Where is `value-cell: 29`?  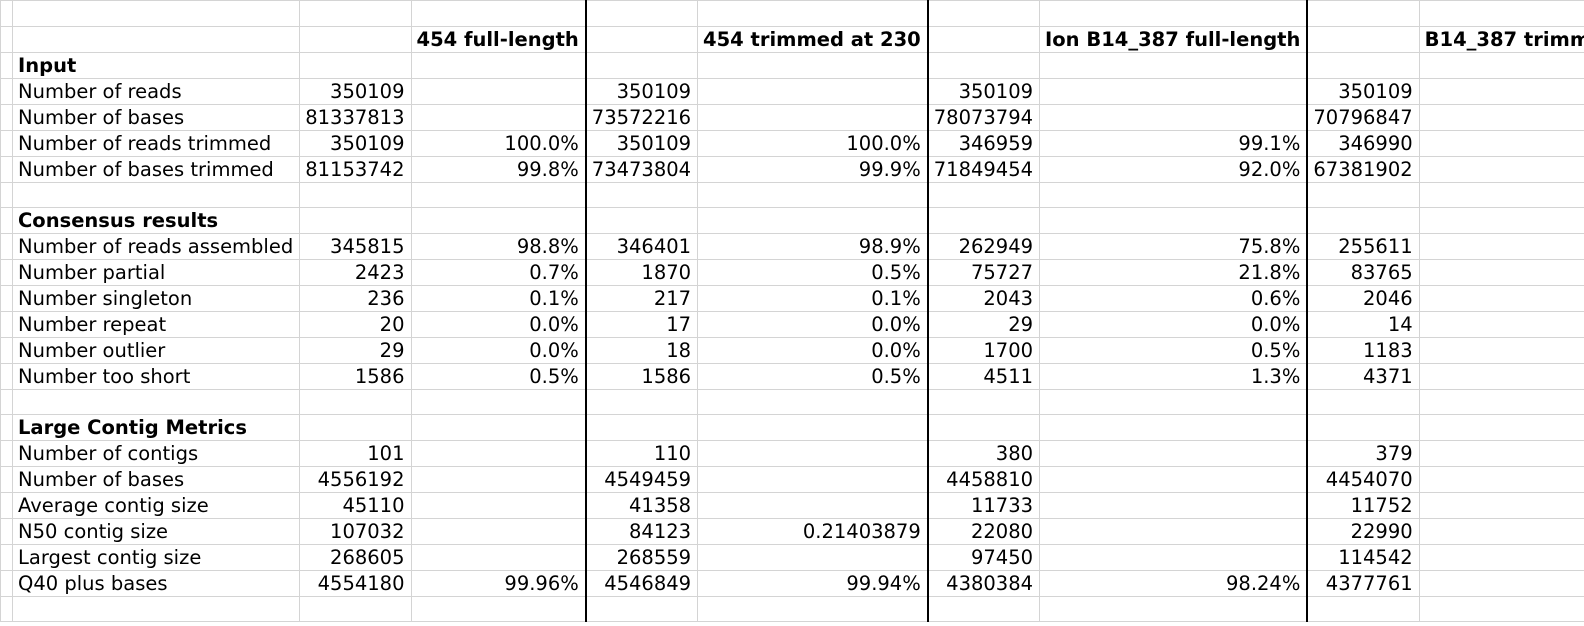
value-cell: 29 is located at coordinates (984, 324).